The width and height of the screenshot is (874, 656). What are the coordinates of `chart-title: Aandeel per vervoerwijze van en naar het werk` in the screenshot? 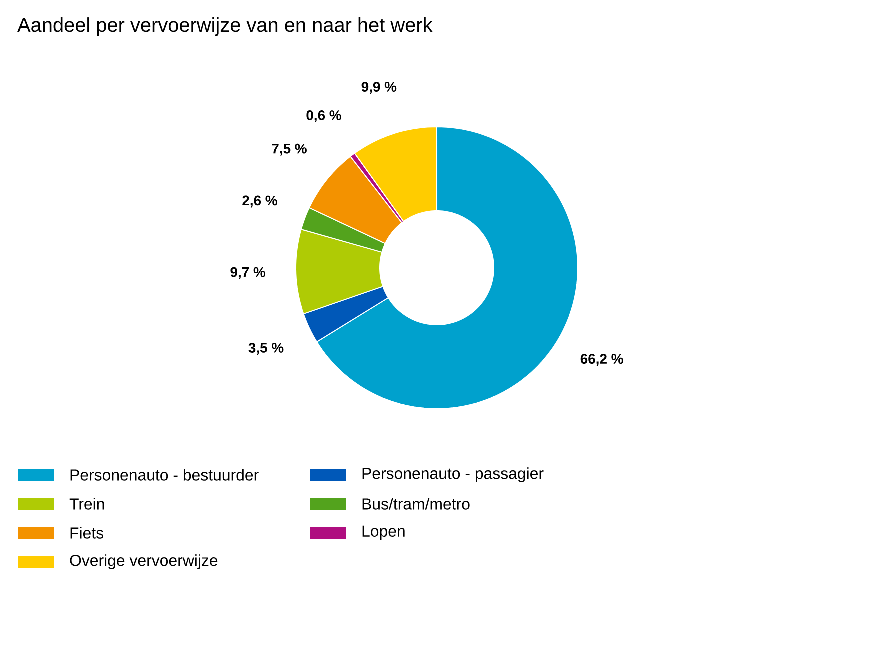 It's located at (225, 27).